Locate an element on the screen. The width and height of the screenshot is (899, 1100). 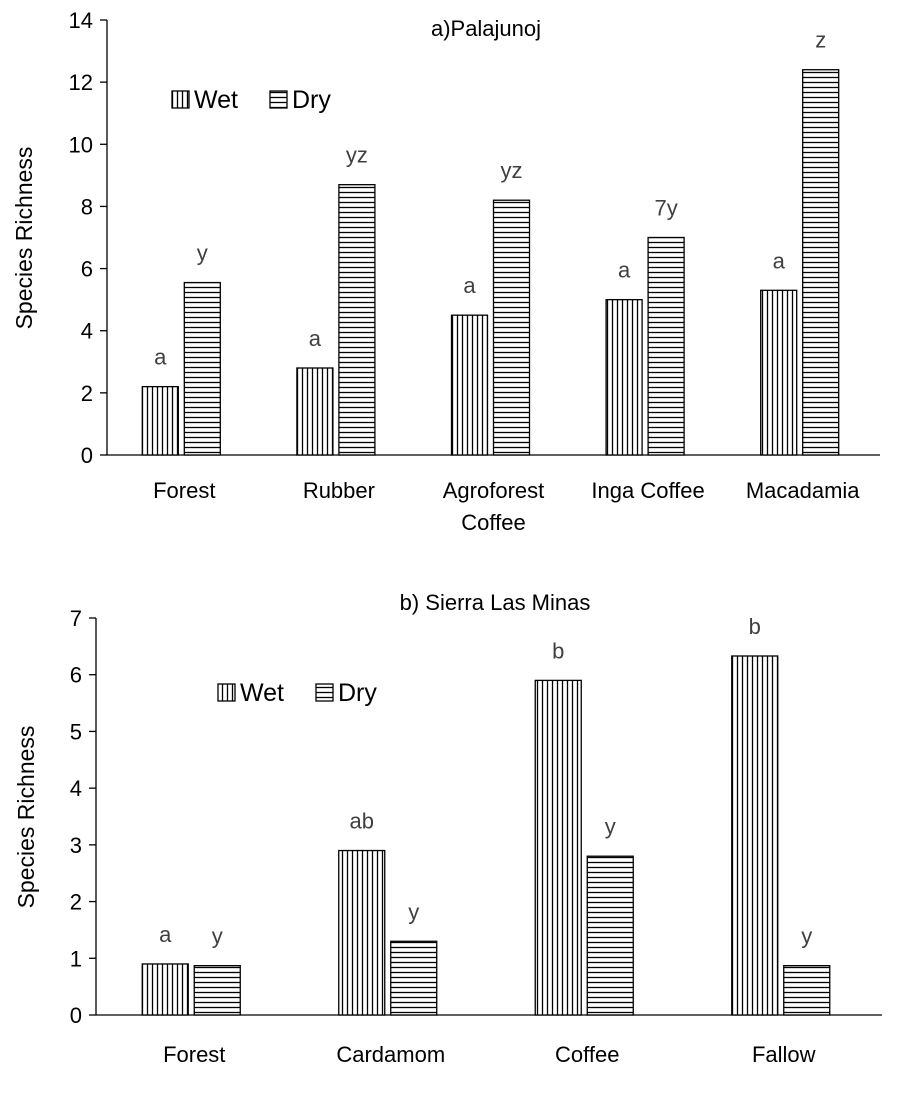
y-tick-label: 1 is located at coordinates (76, 958).